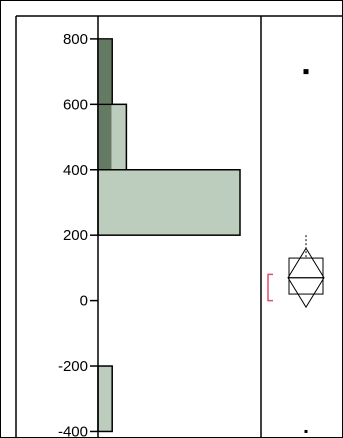 The image size is (343, 438). I want to click on mean-diamond, so click(306, 278).